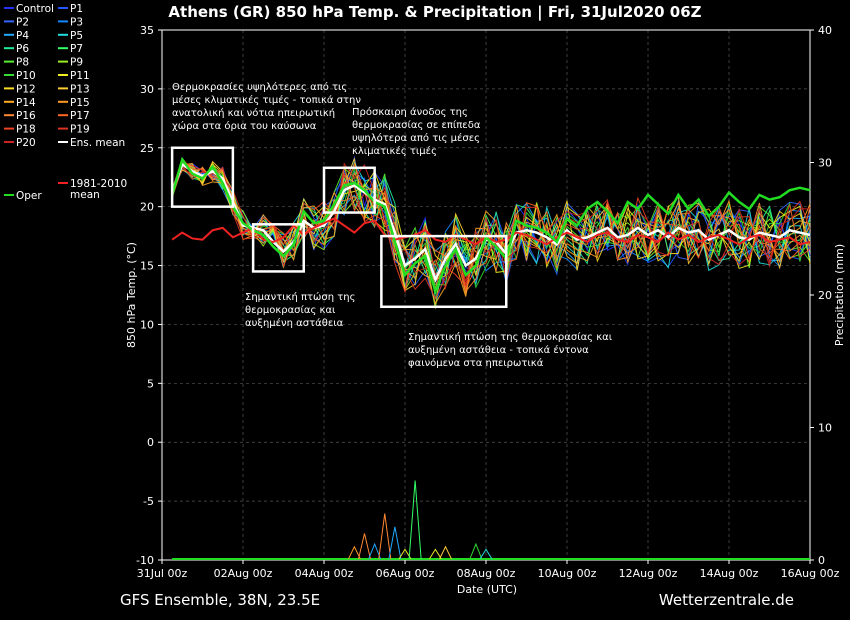  I want to click on legend-label-line: Control, so click(35, 9).